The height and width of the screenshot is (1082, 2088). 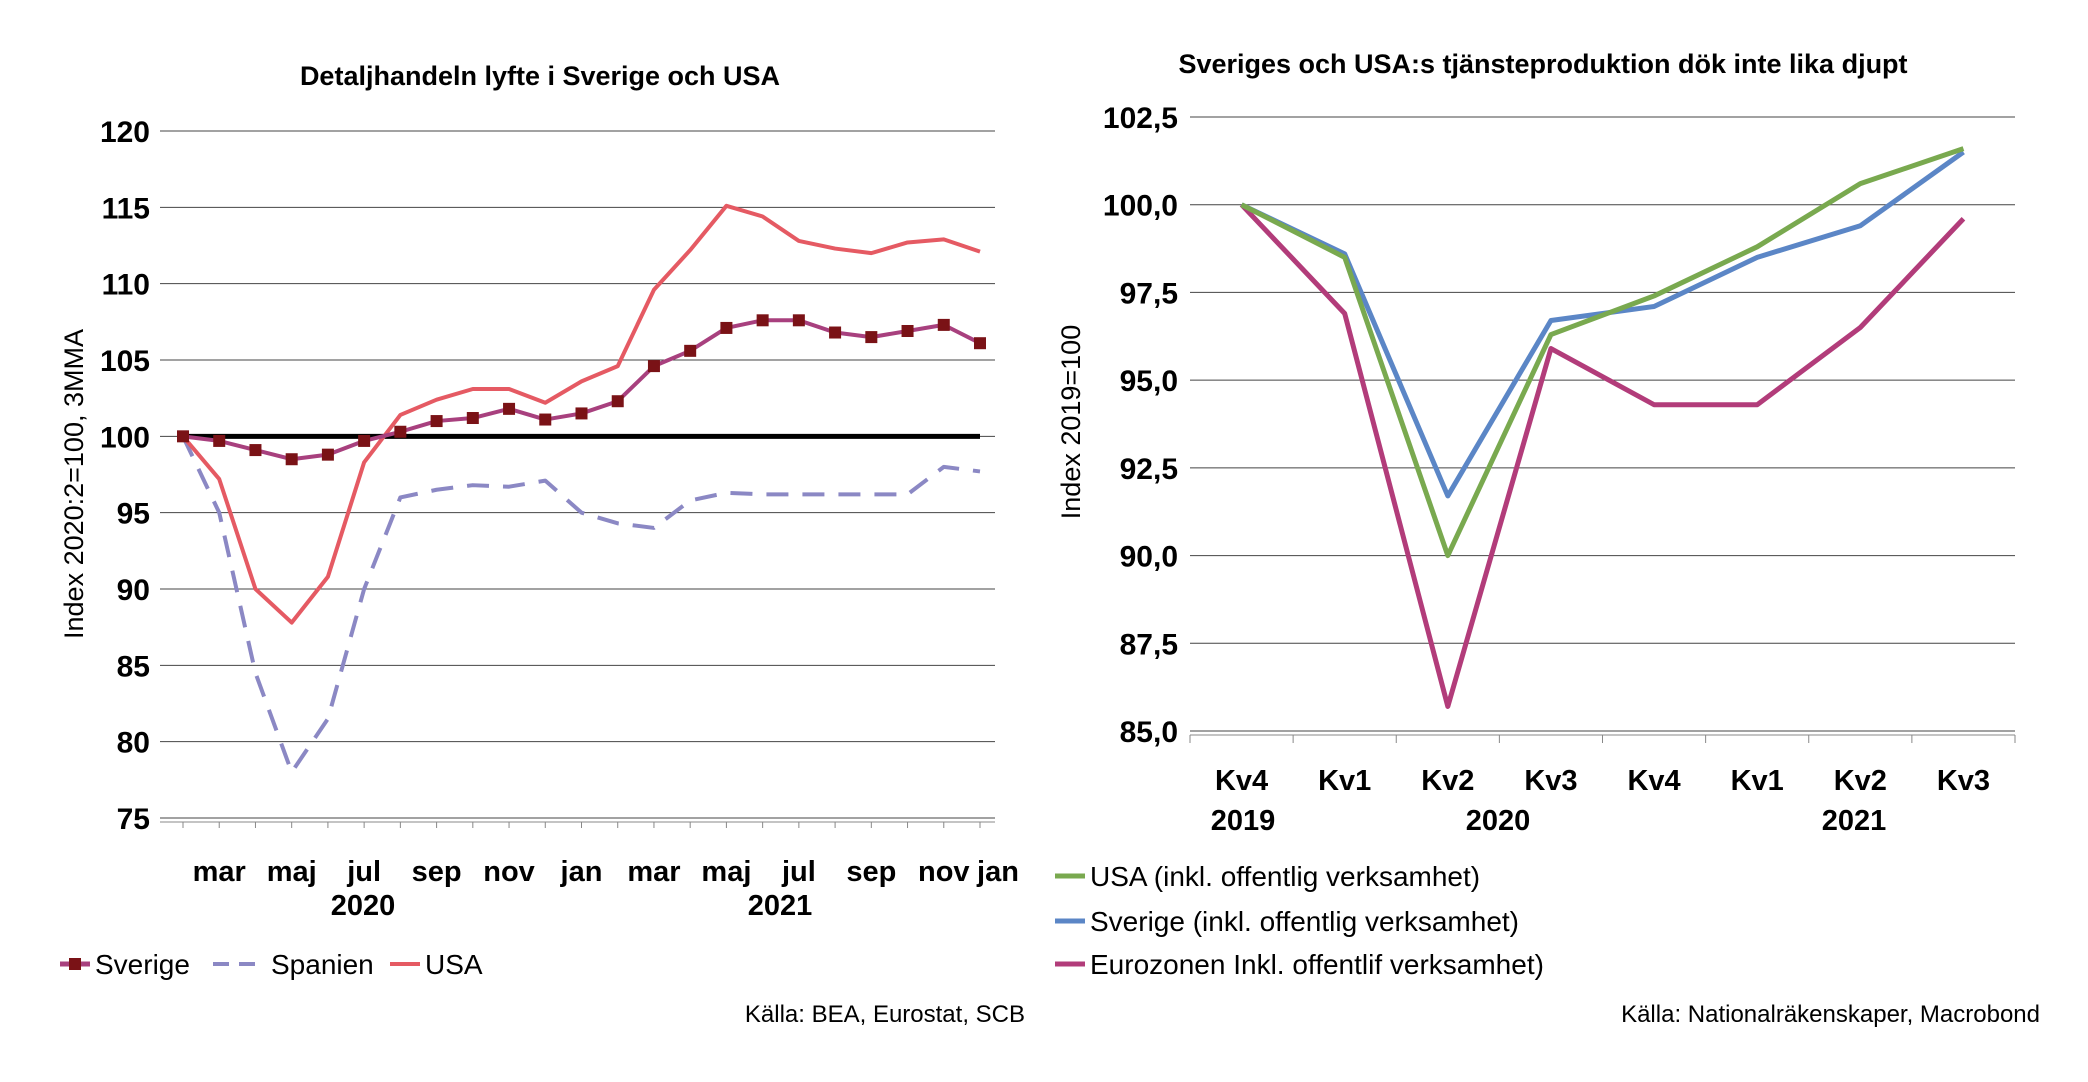 What do you see at coordinates (219, 872) in the screenshot?
I see `left-x-tick-0-mar: mar` at bounding box center [219, 872].